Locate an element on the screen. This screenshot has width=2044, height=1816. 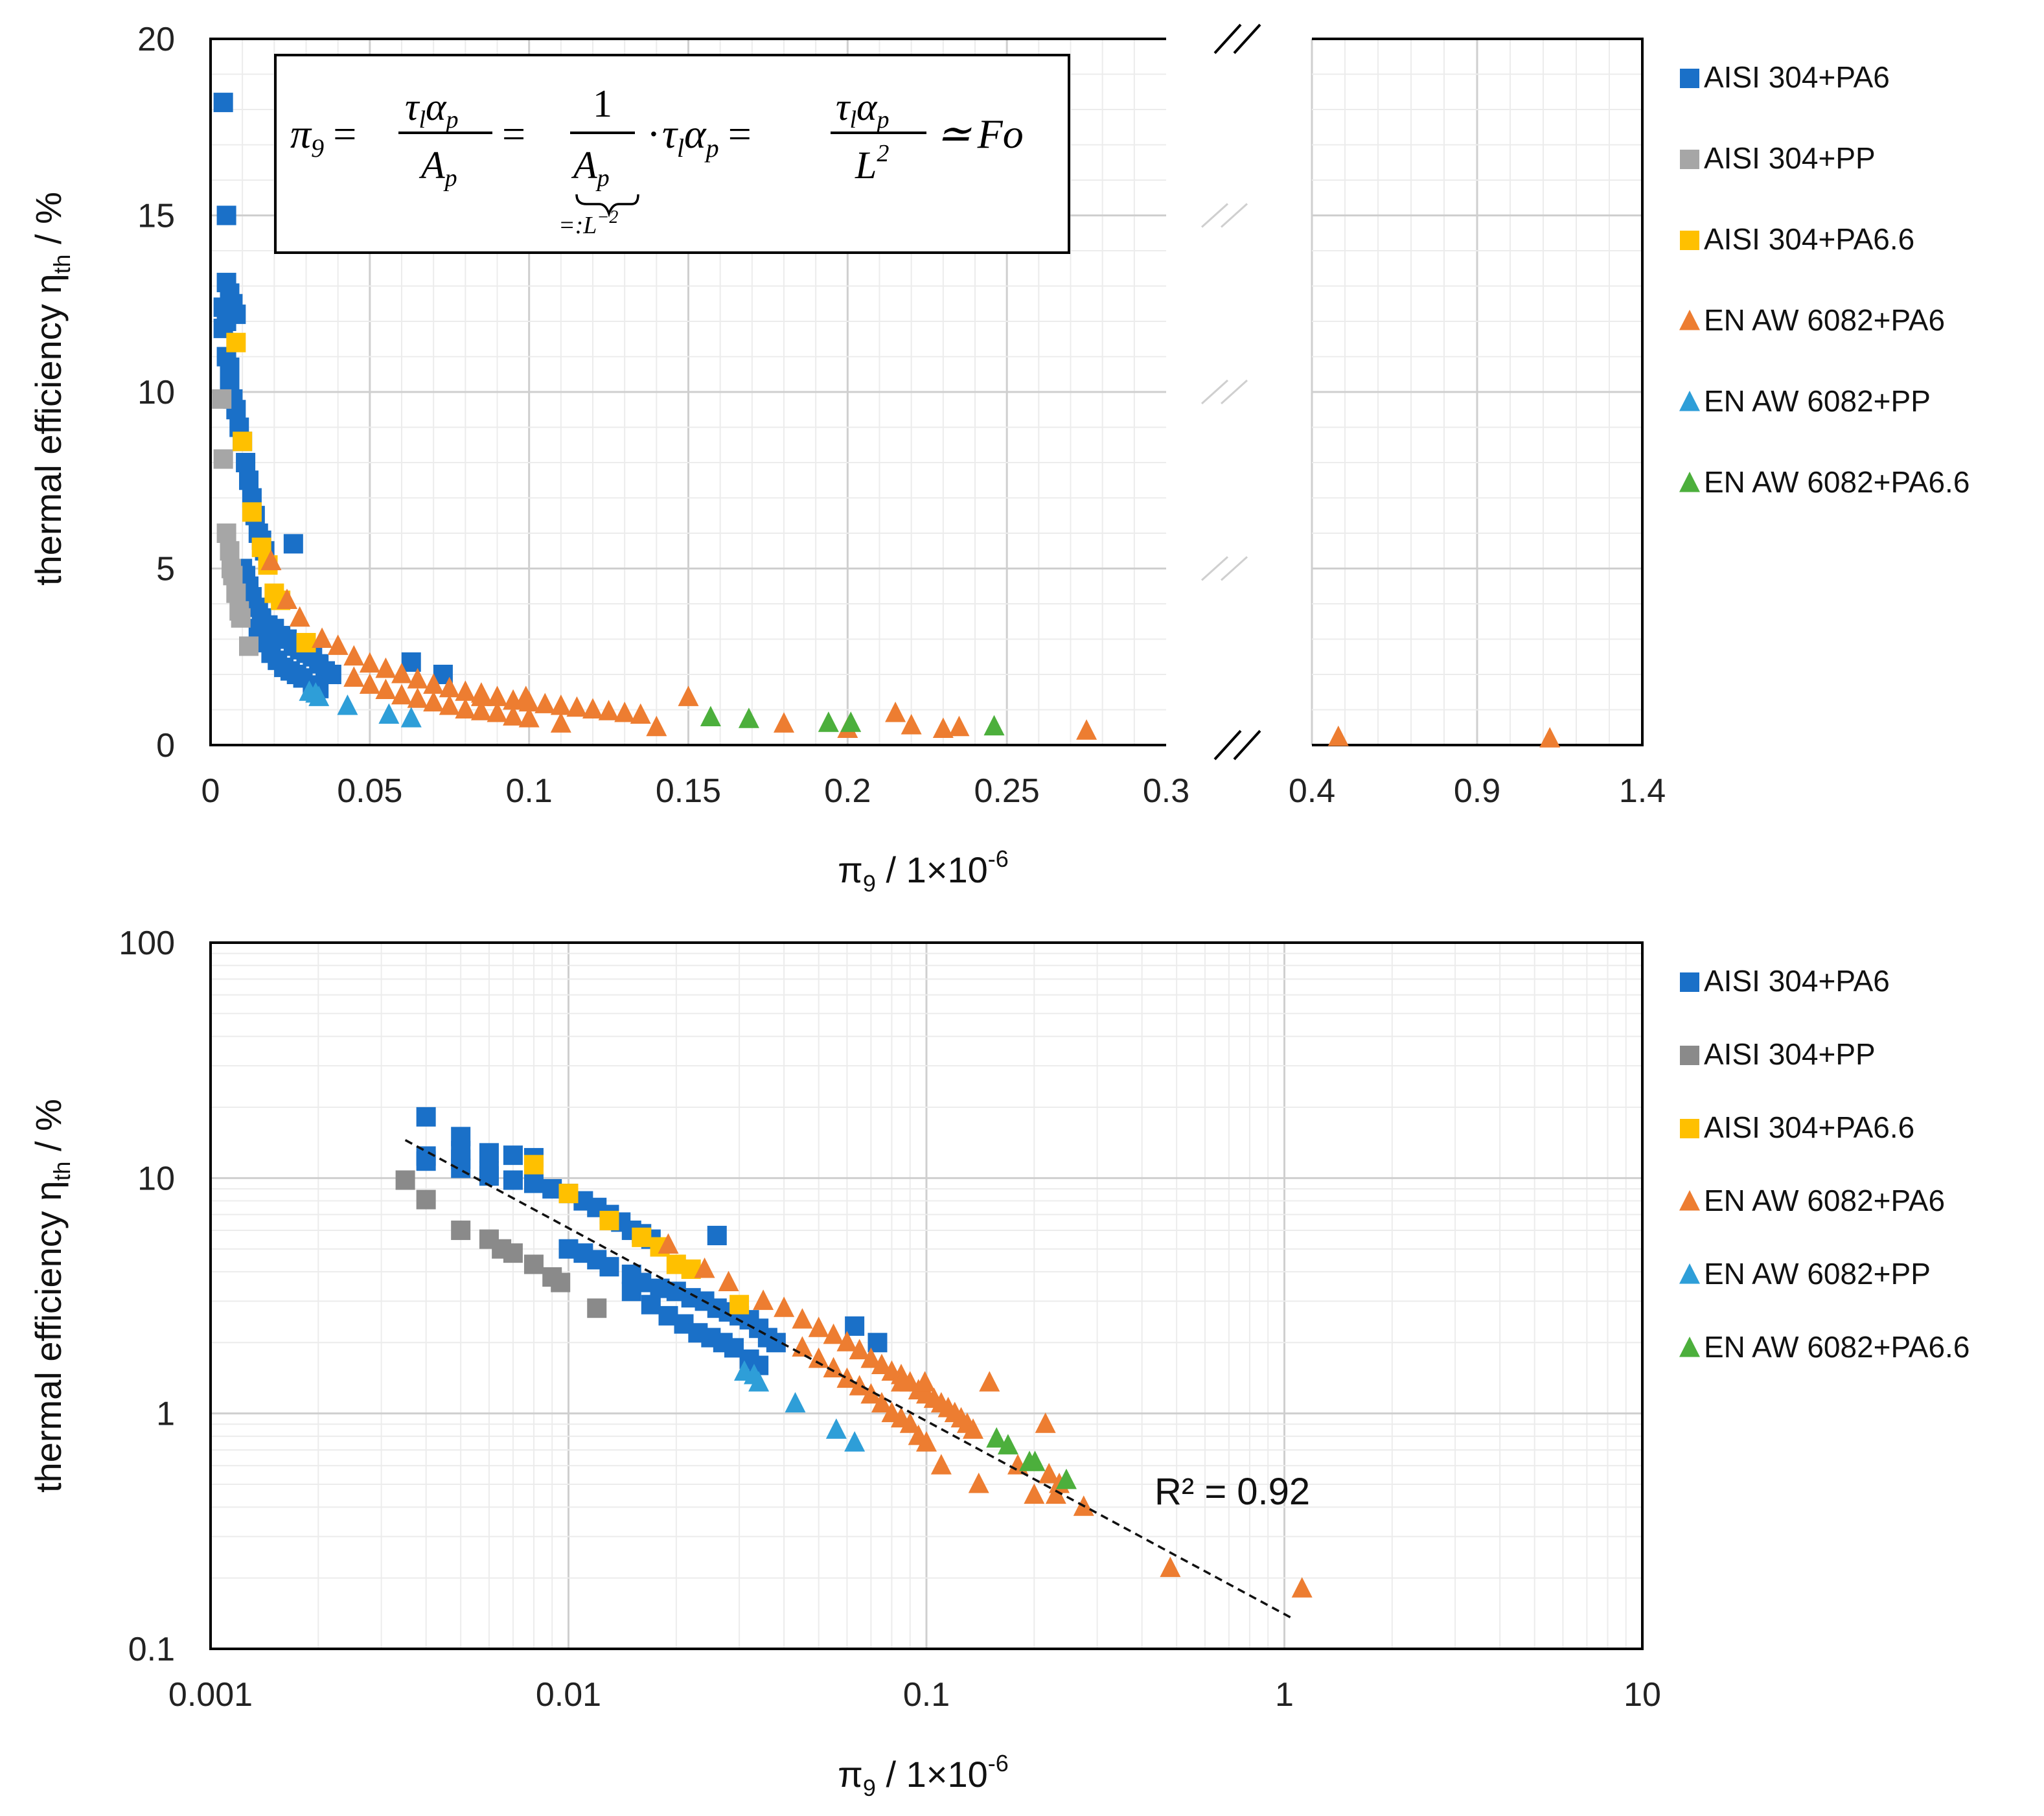
x-tick-label: 0.01 is located at coordinates (569, 1695).